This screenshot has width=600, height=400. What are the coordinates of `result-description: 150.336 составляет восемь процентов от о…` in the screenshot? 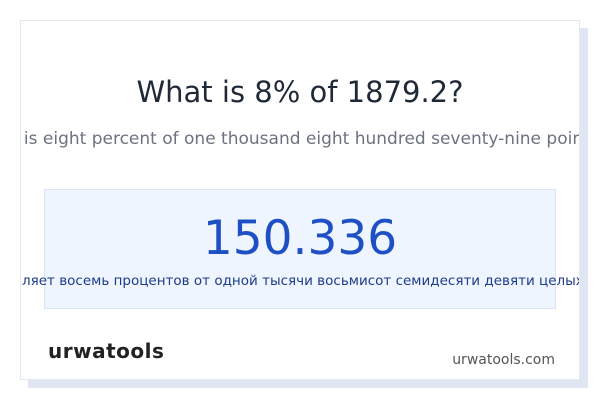 It's located at (300, 281).